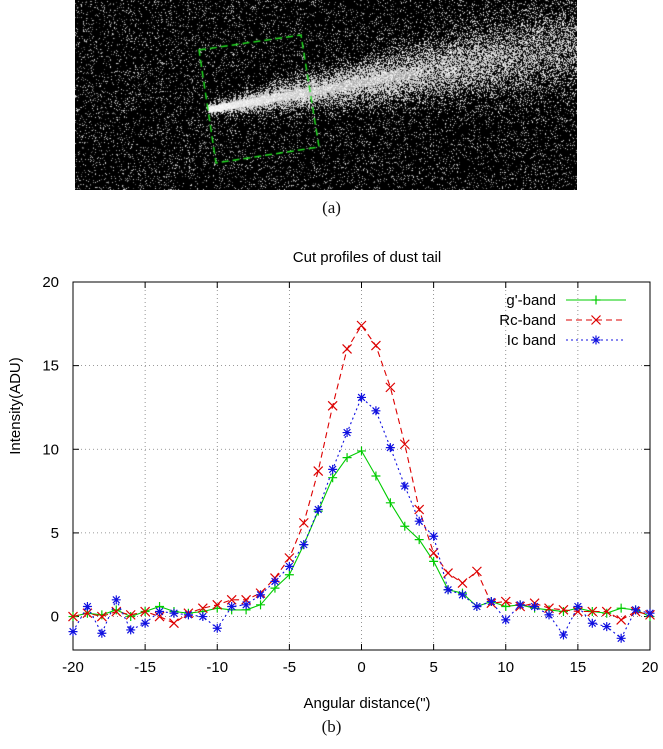 The image size is (663, 749). Describe the element at coordinates (650, 667) in the screenshot. I see `x-tick-label: 20` at that location.